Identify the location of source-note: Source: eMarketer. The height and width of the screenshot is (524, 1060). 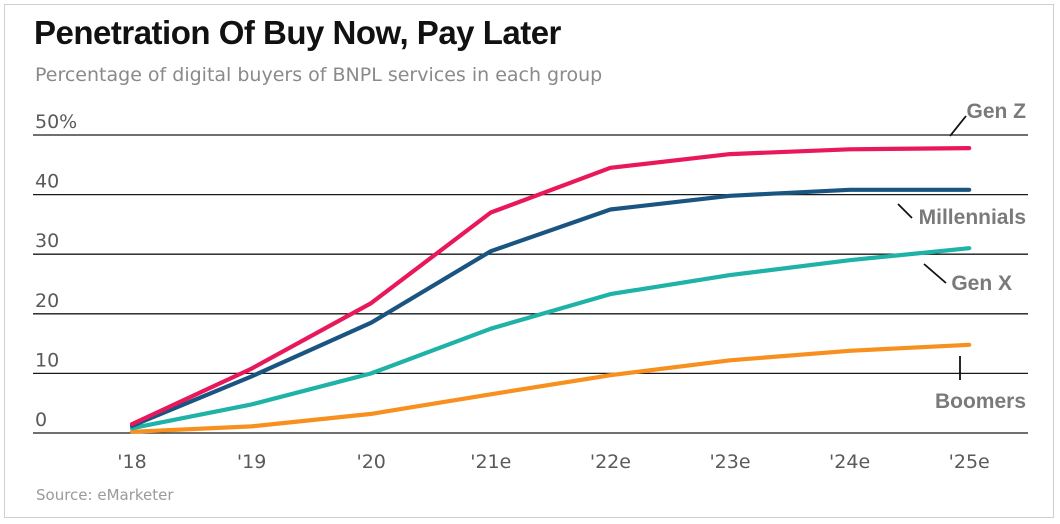
(105, 495).